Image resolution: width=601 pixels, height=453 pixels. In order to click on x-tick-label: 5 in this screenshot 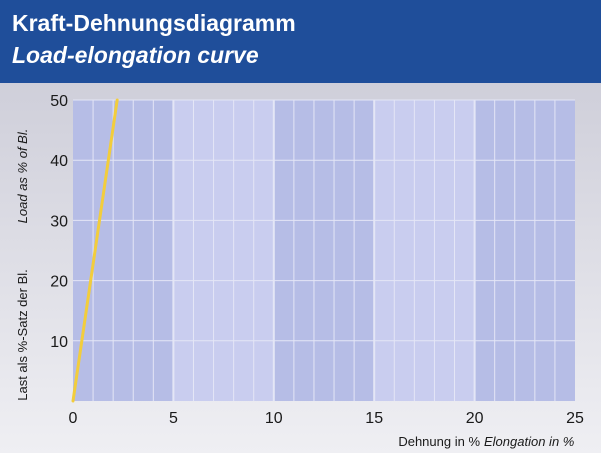, I will do `click(173, 418)`.